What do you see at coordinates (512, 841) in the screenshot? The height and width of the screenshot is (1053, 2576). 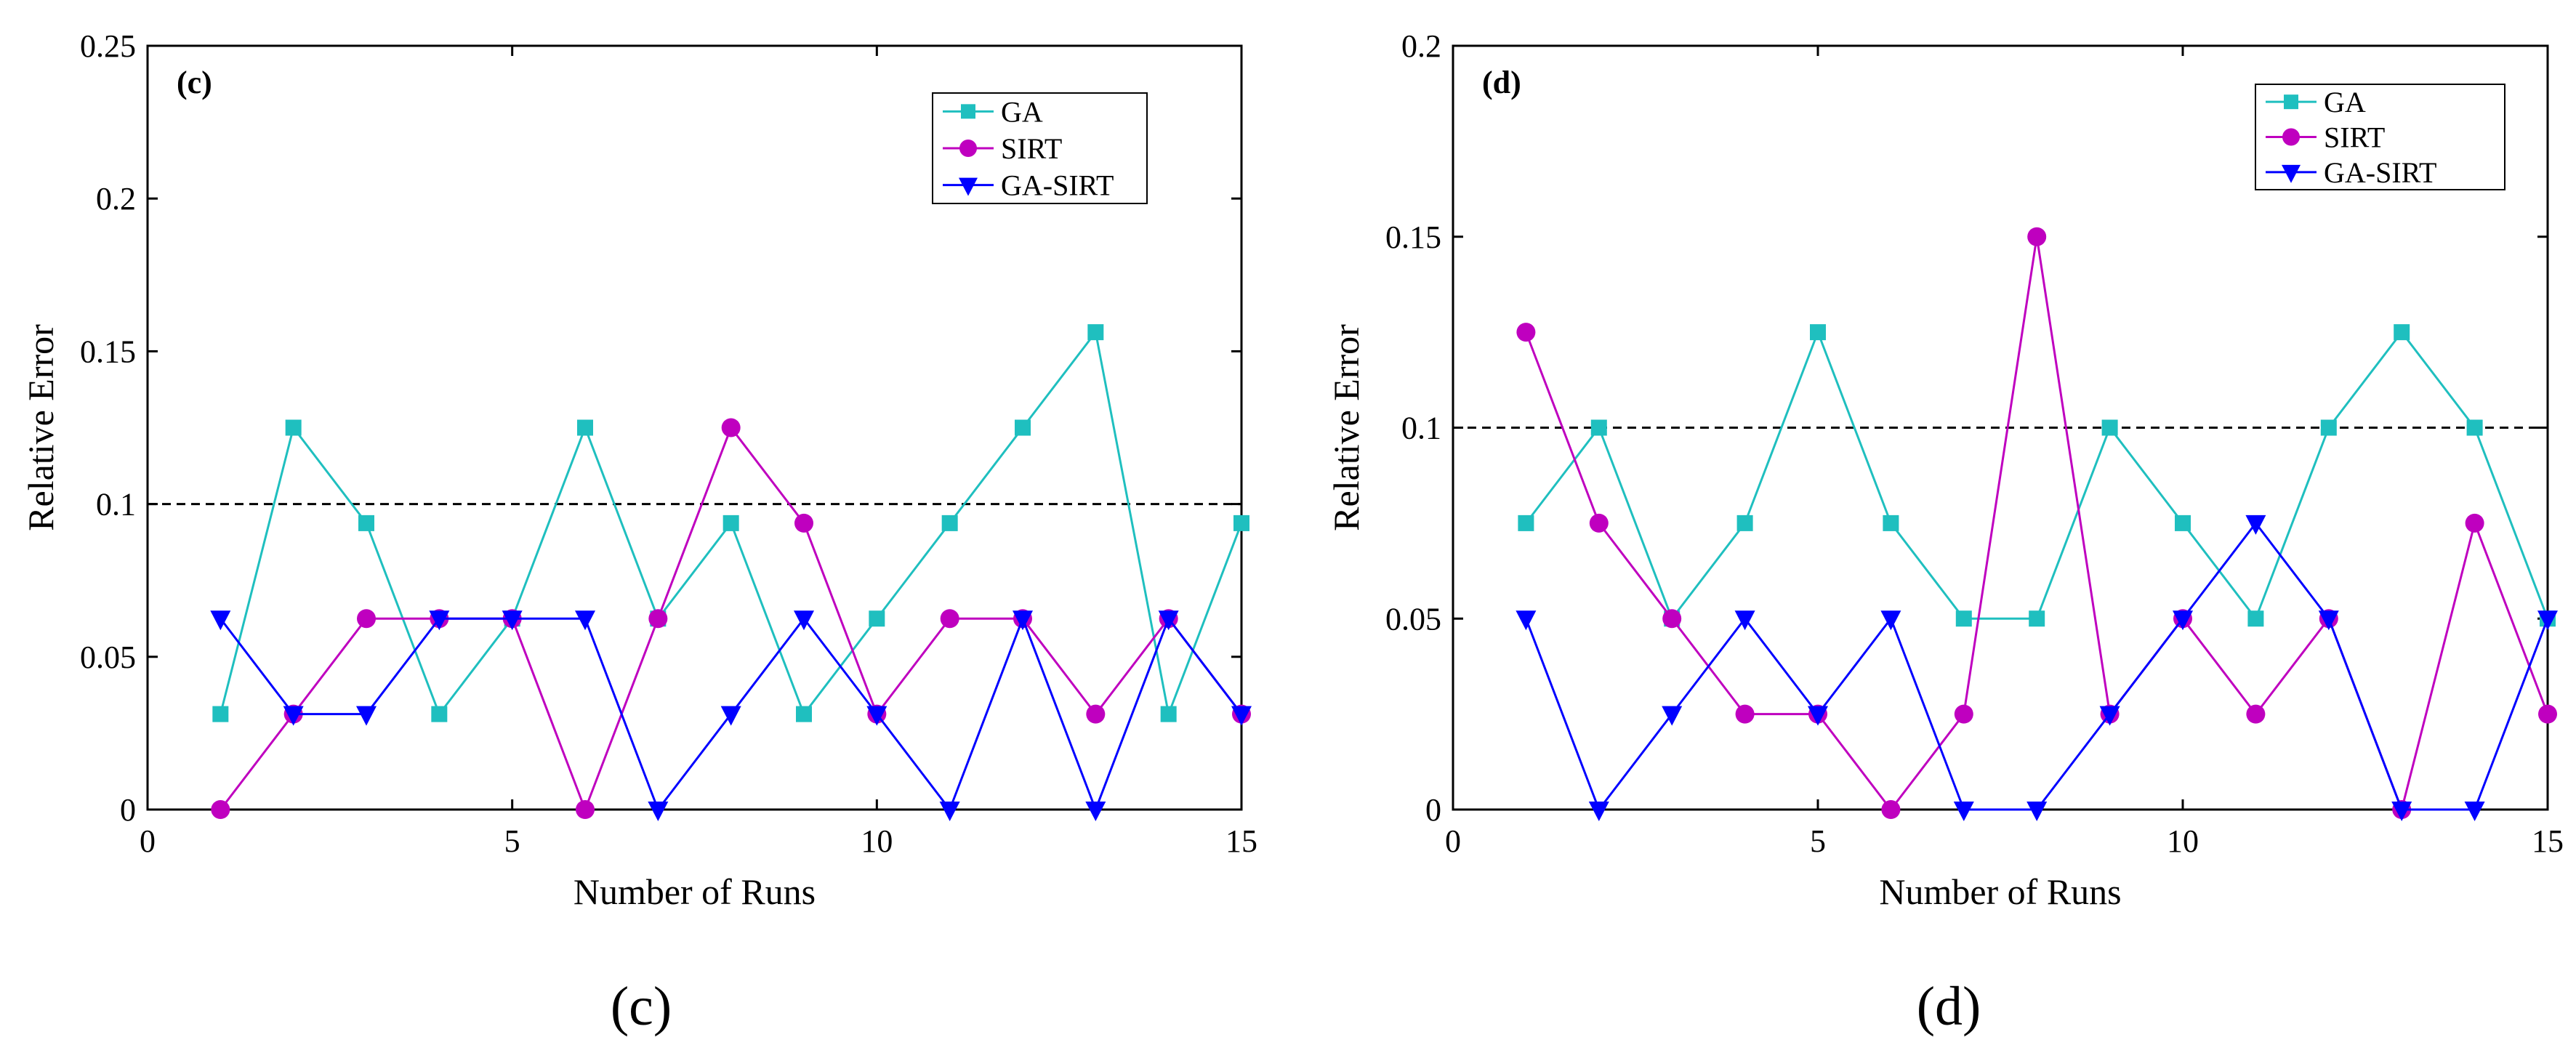 I see `x-tick-label: 5` at bounding box center [512, 841].